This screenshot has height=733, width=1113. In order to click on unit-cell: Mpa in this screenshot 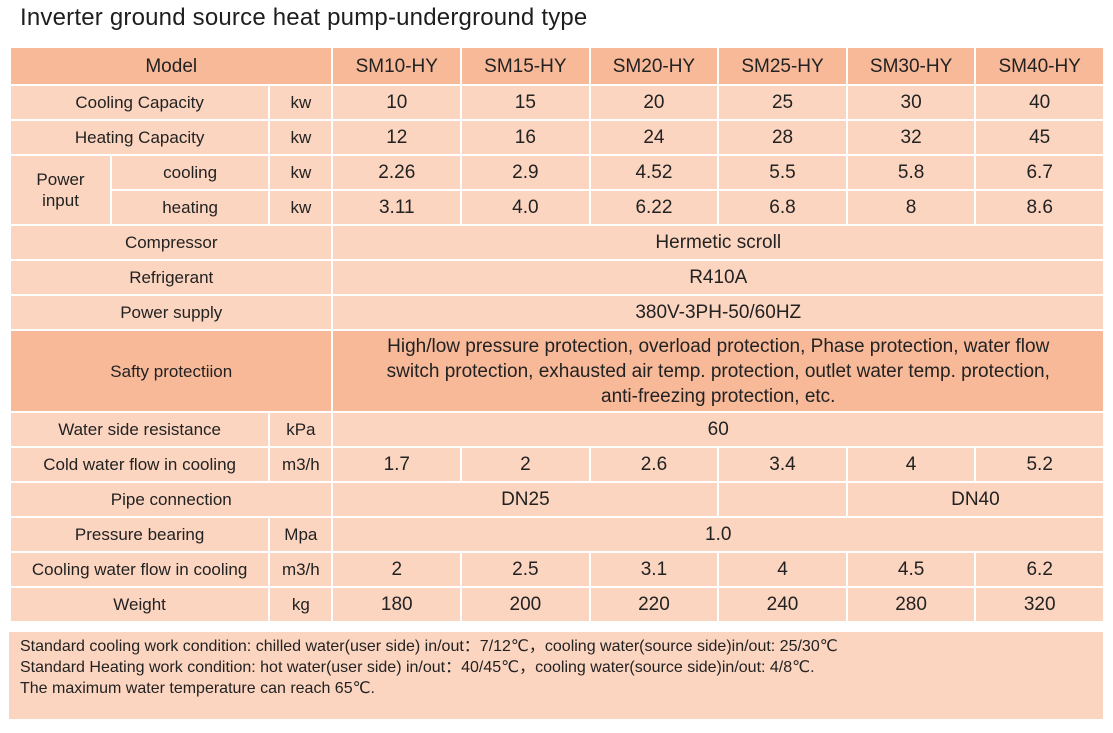, I will do `click(301, 534)`.